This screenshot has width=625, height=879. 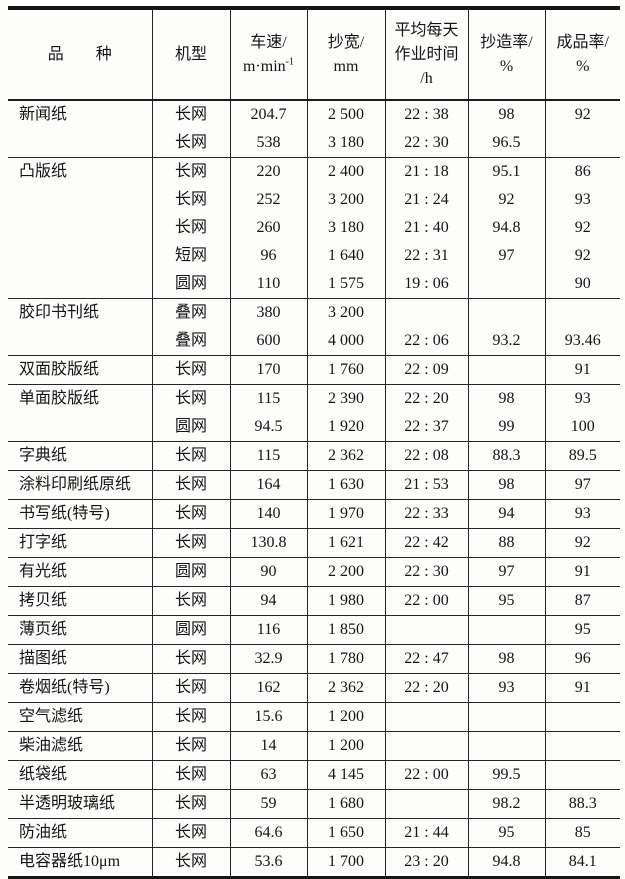 What do you see at coordinates (506, 427) in the screenshot?
I see `rate-cell: 99` at bounding box center [506, 427].